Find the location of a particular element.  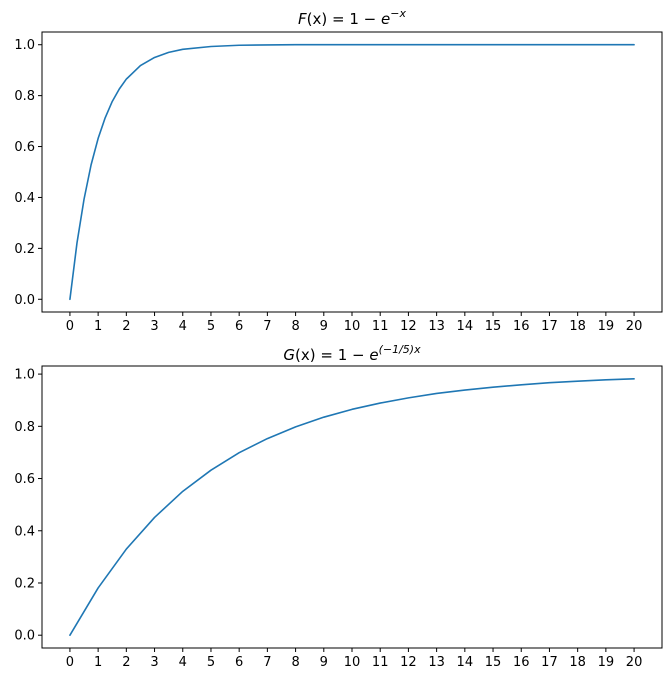

top-x-tick-label: 0 is located at coordinates (70, 326).